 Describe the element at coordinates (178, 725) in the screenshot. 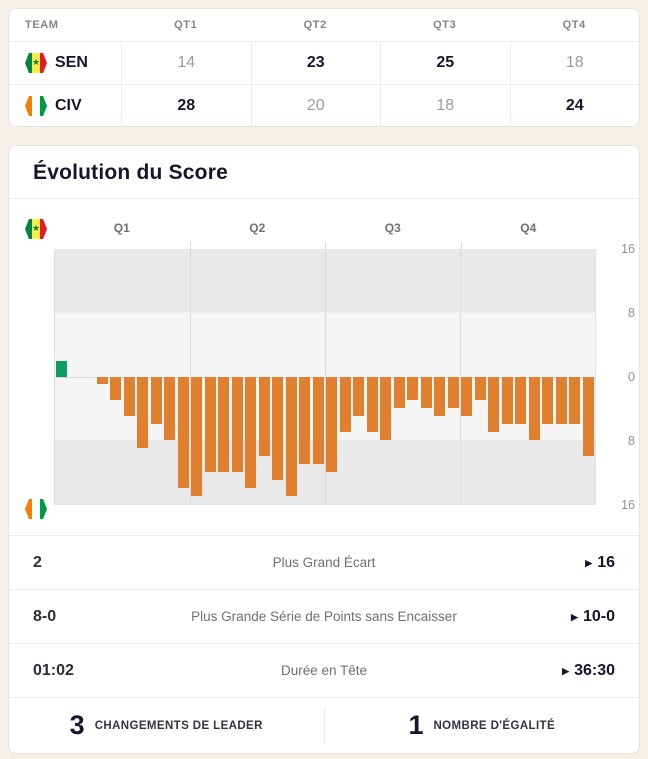

I see `lead-changes-label: CHANGEMENTS DE LEADER` at that location.